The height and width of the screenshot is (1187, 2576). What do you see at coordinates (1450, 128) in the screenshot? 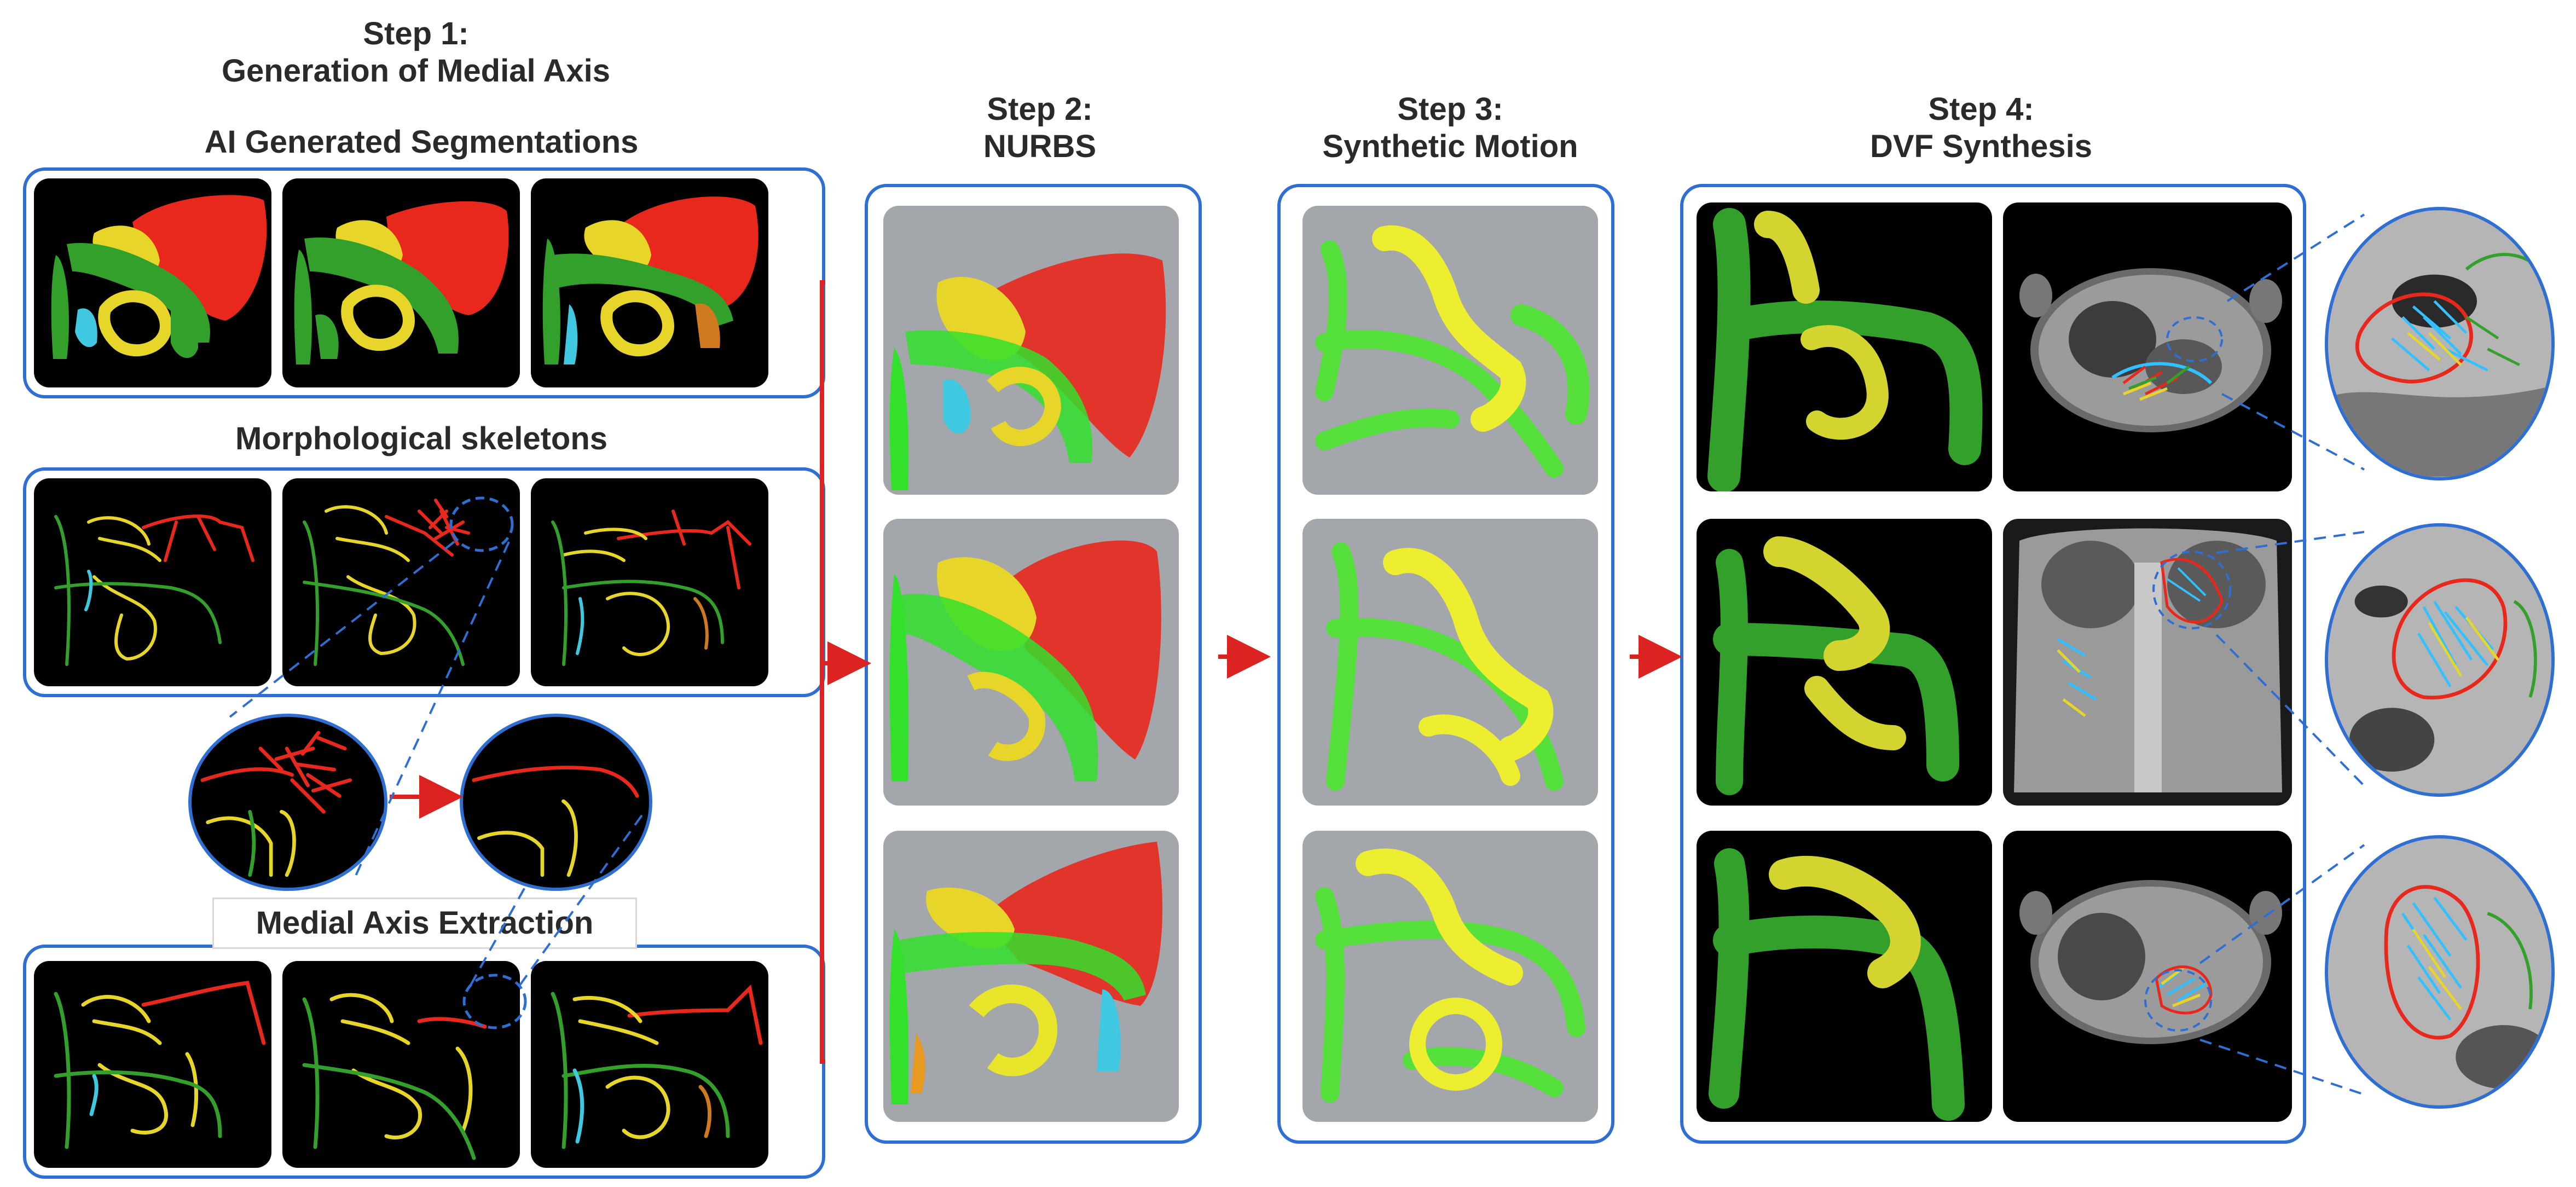
I see `step3-title: Step 3: Synthetic Motion` at bounding box center [1450, 128].